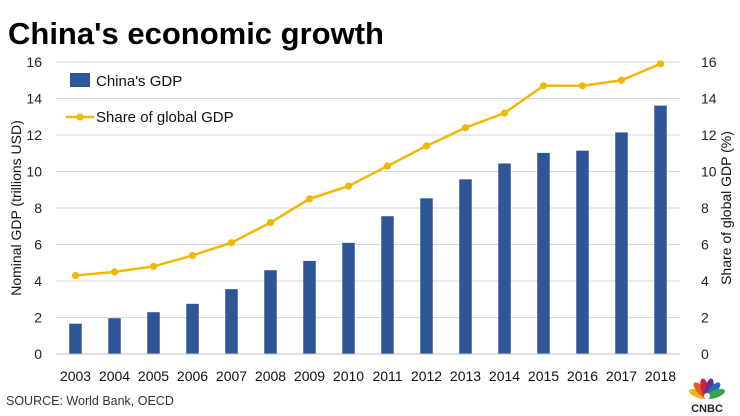 This screenshot has height=416, width=740. What do you see at coordinates (38, 245) in the screenshot?
I see `y-tick-label: 6` at bounding box center [38, 245].